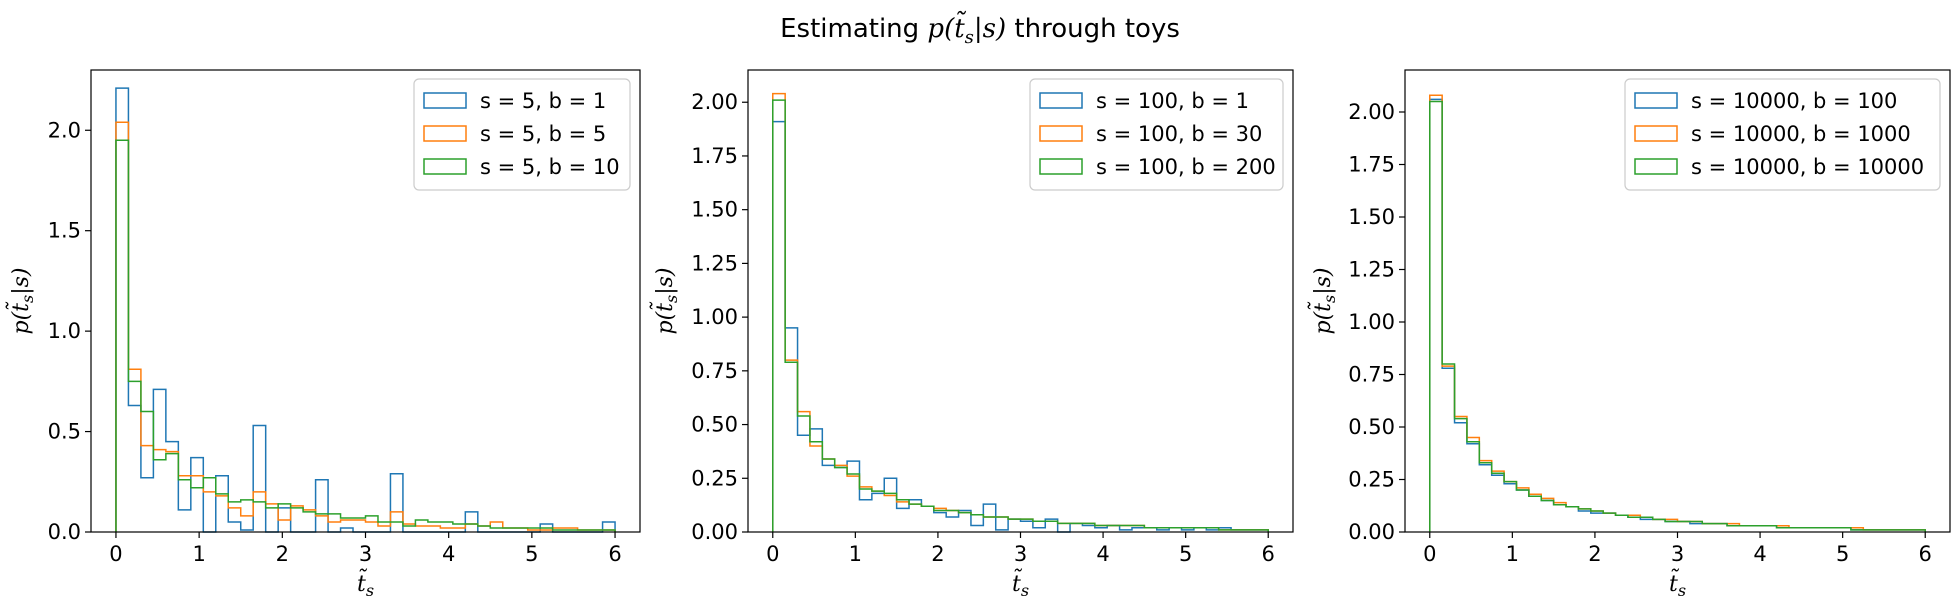  What do you see at coordinates (64, 331) in the screenshot?
I see `y-tick-label: 1.0` at bounding box center [64, 331].